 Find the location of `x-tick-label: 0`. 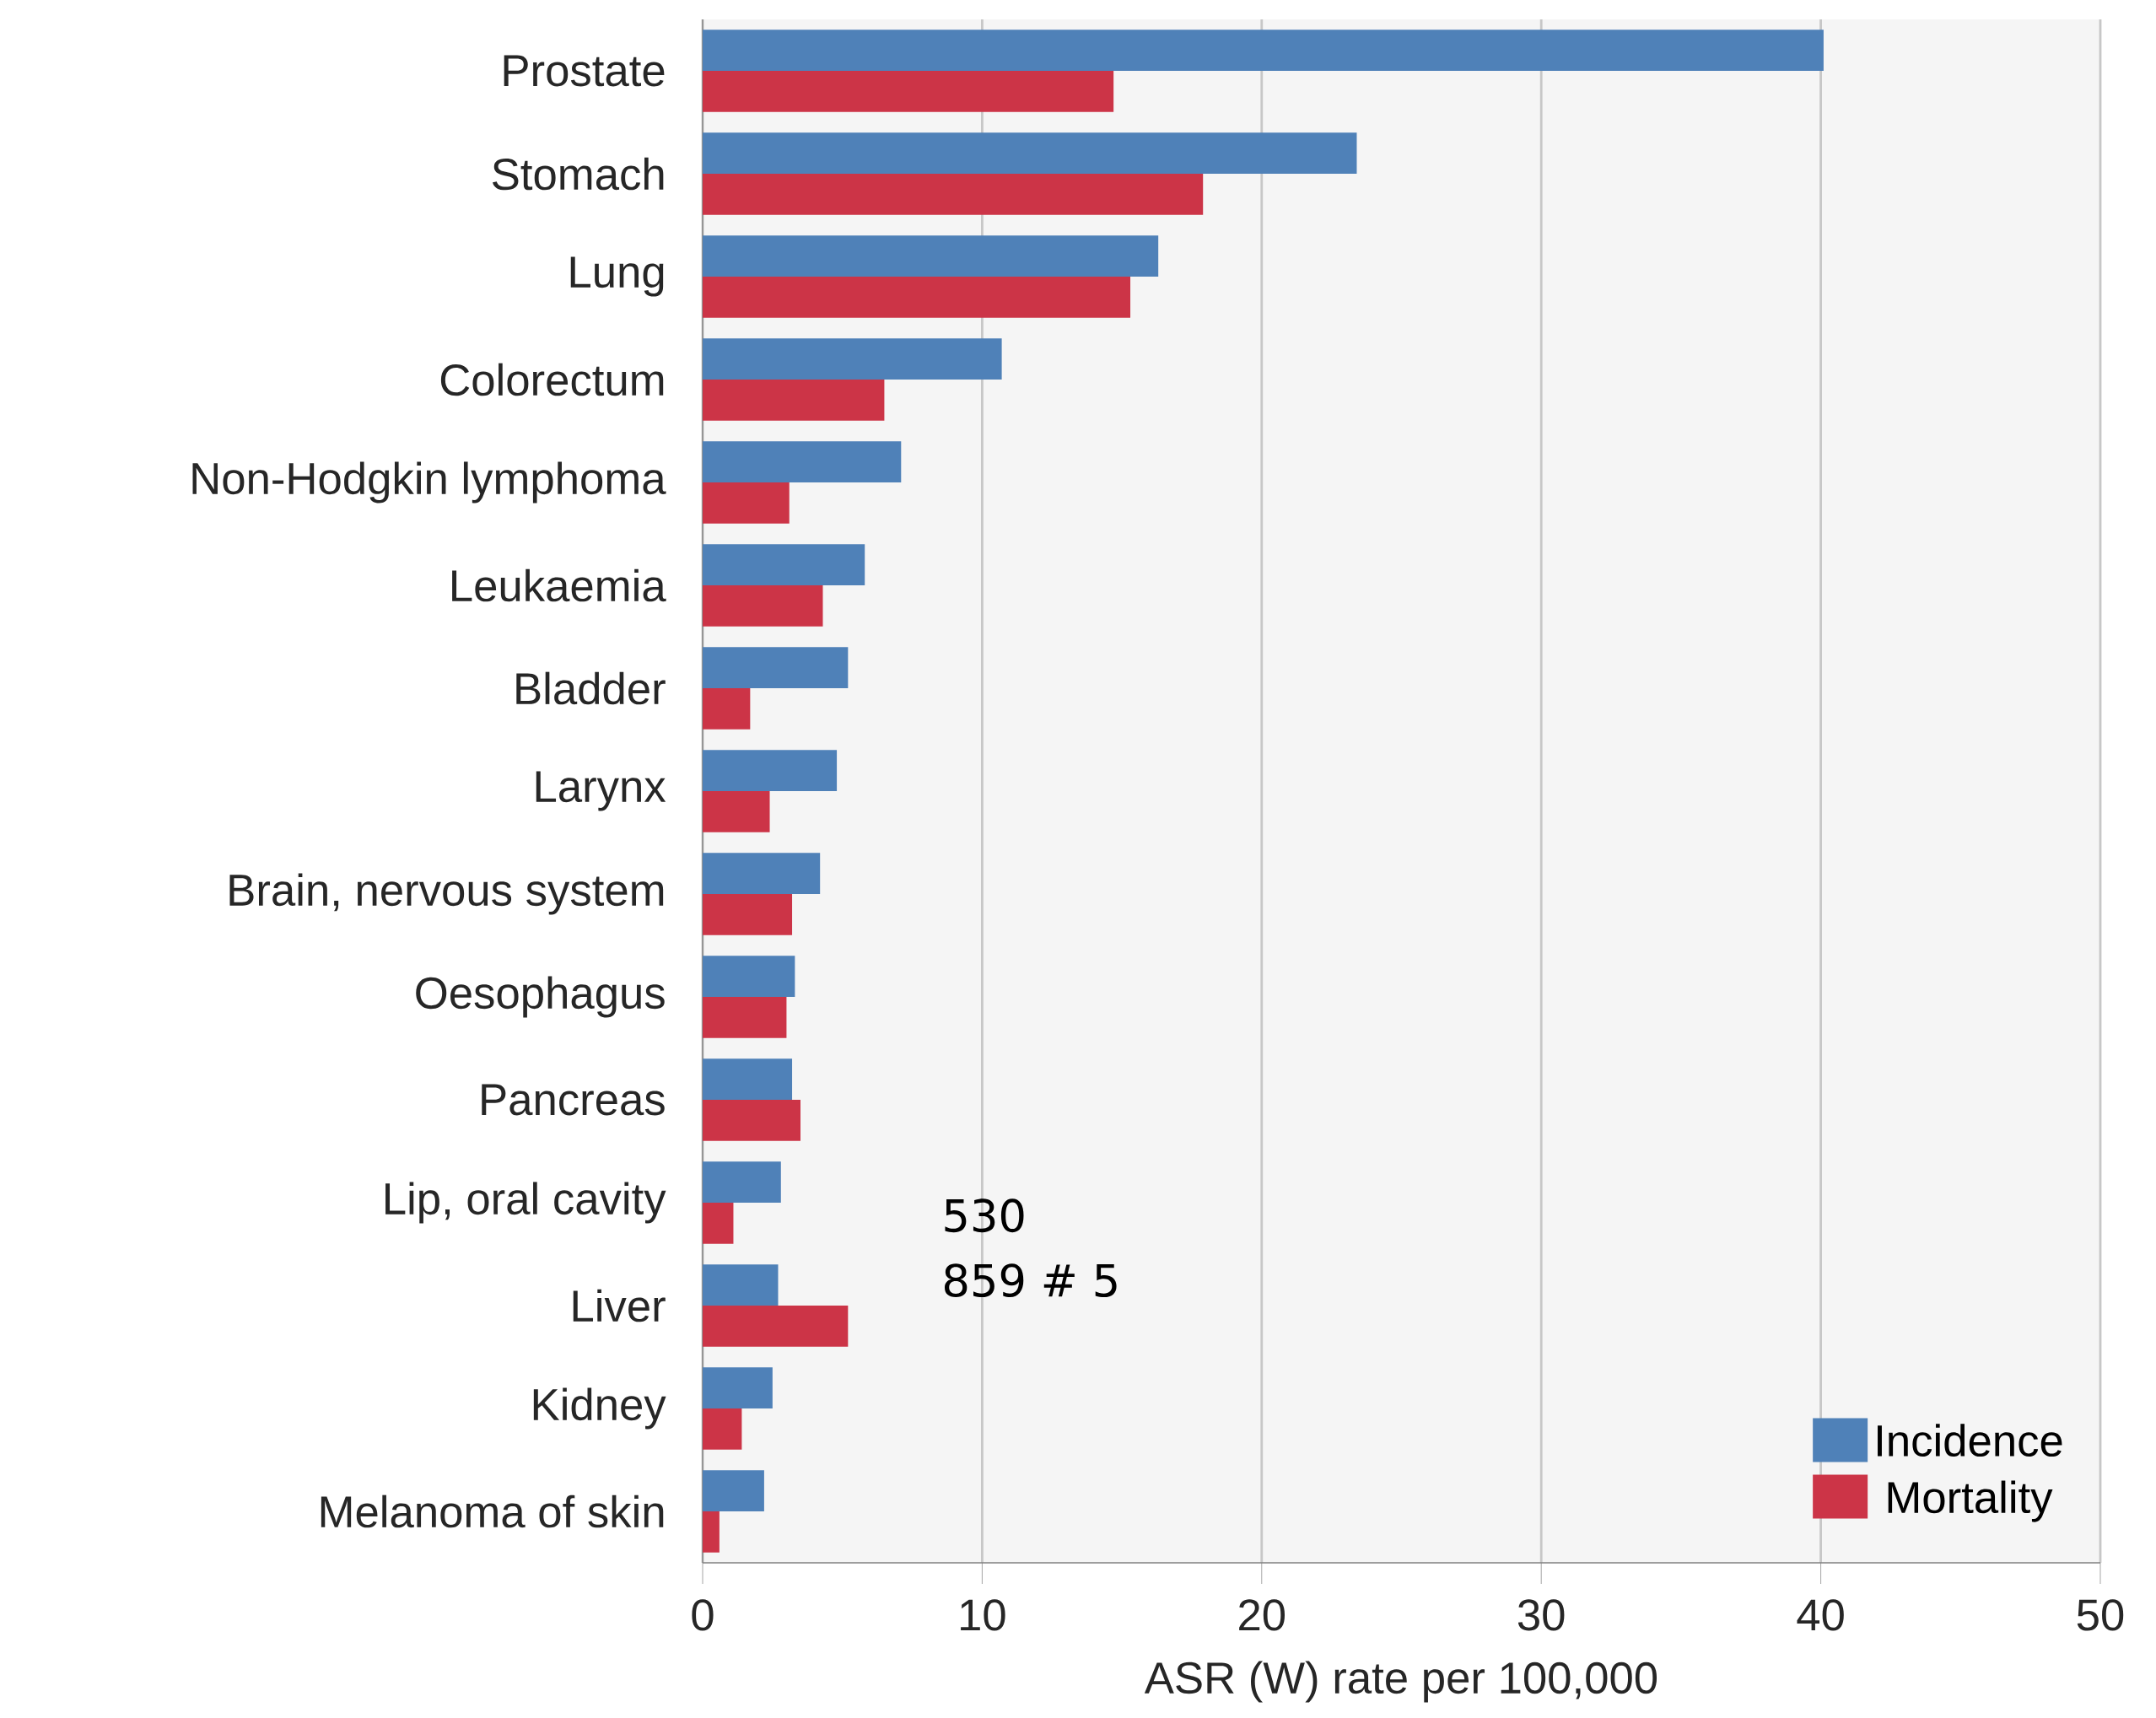

x-tick-label: 0 is located at coordinates (703, 1615).